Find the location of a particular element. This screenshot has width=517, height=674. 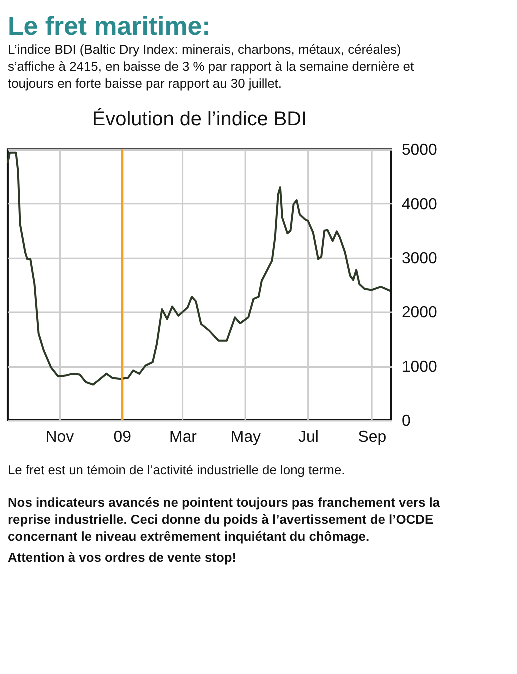

text: Le fret maritime: is located at coordinates (109, 27).